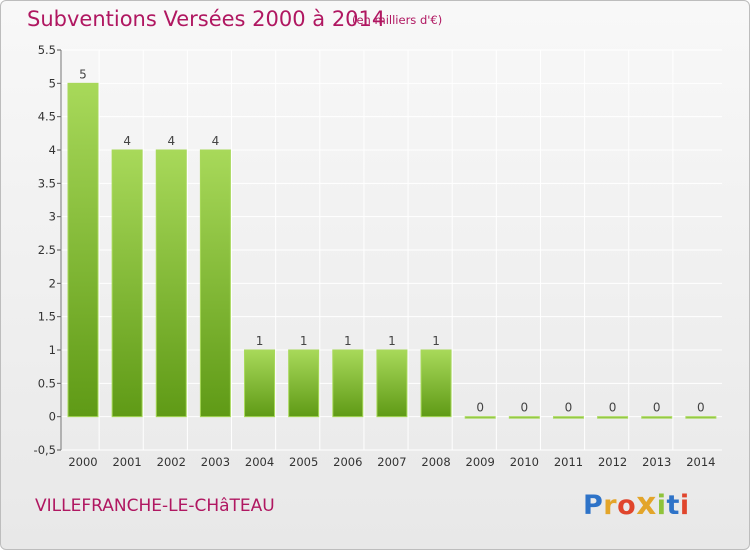 This screenshot has height=550, width=750. Describe the element at coordinates (612, 462) in the screenshot. I see `x-tick-label: 2012` at that location.